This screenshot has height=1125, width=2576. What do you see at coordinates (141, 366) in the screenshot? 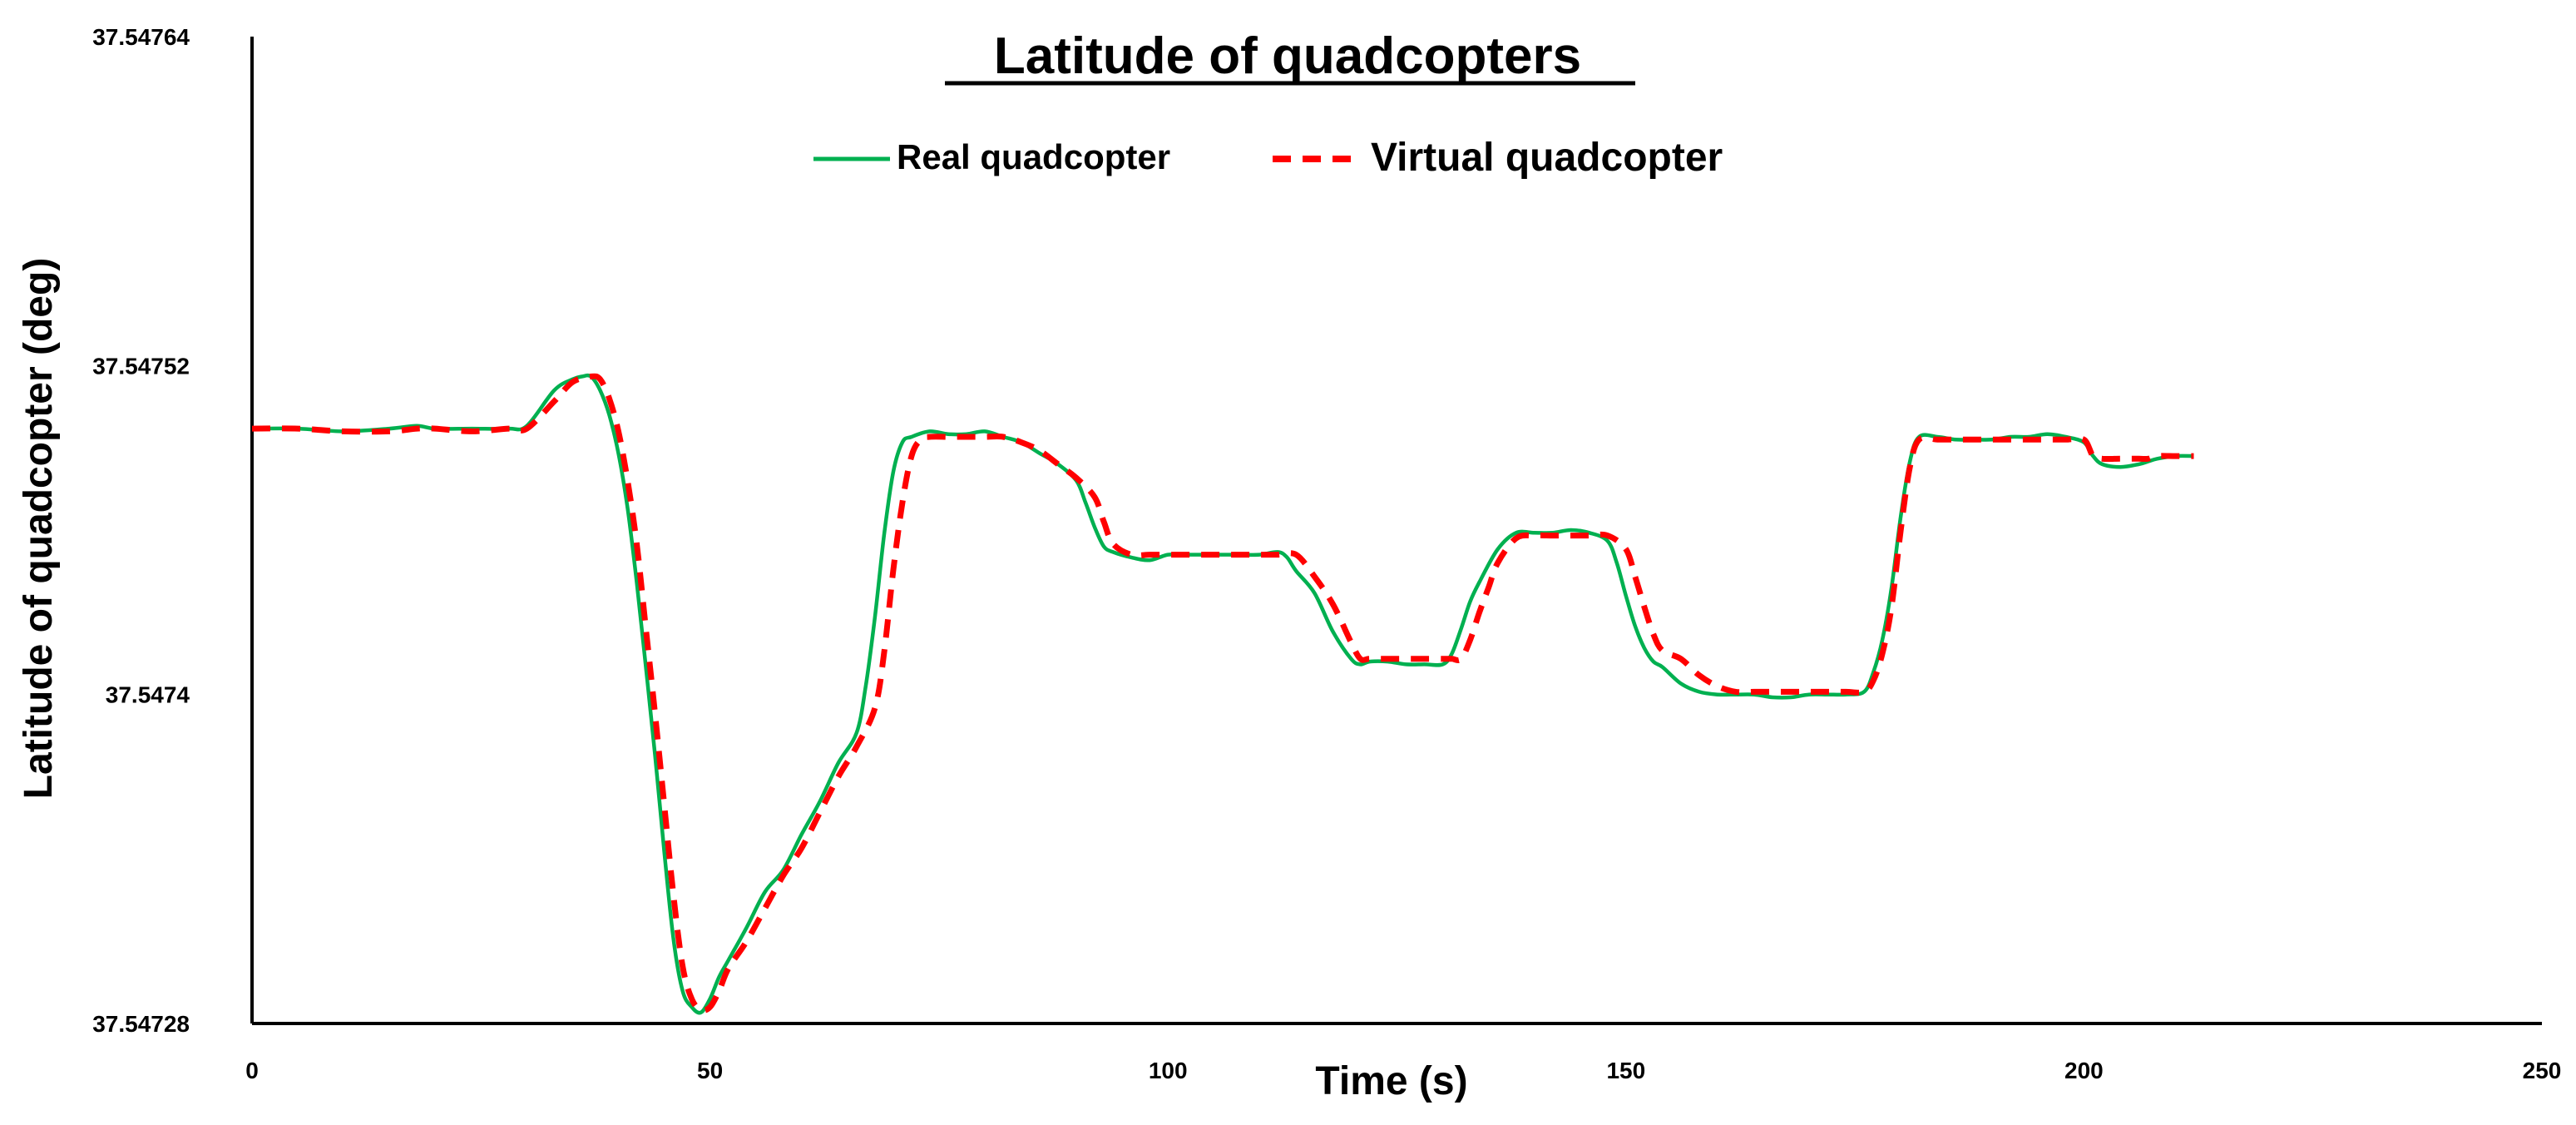
I see `y-tick-label: 37.54752` at bounding box center [141, 366].